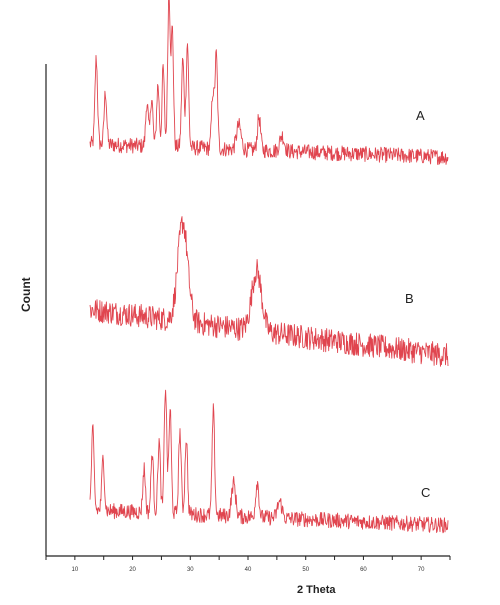 The height and width of the screenshot is (605, 500). I want to click on series-label-b: B, so click(409, 298).